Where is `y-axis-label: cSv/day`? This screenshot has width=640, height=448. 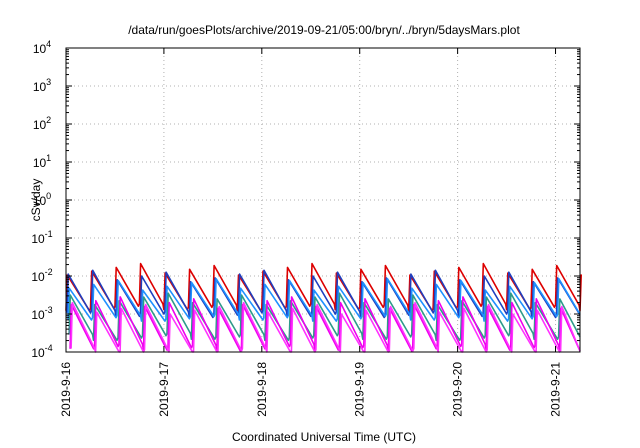 y-axis-label: cSv/day is located at coordinates (36, 200).